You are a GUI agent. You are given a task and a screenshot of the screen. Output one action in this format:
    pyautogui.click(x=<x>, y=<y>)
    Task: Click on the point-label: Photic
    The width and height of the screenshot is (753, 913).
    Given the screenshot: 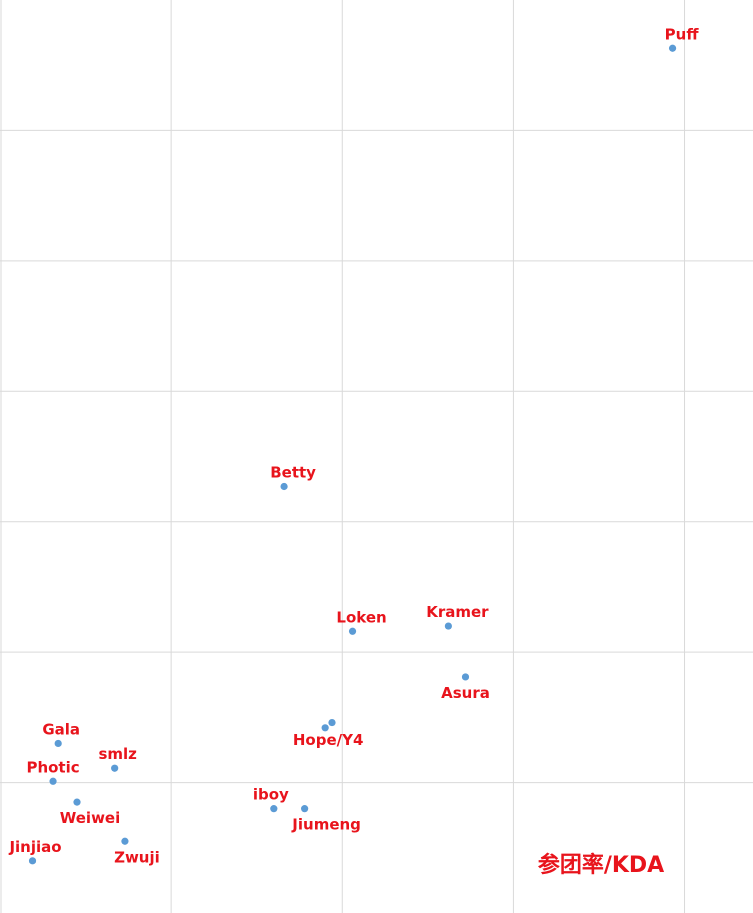 What is the action you would take?
    pyautogui.click(x=52, y=767)
    